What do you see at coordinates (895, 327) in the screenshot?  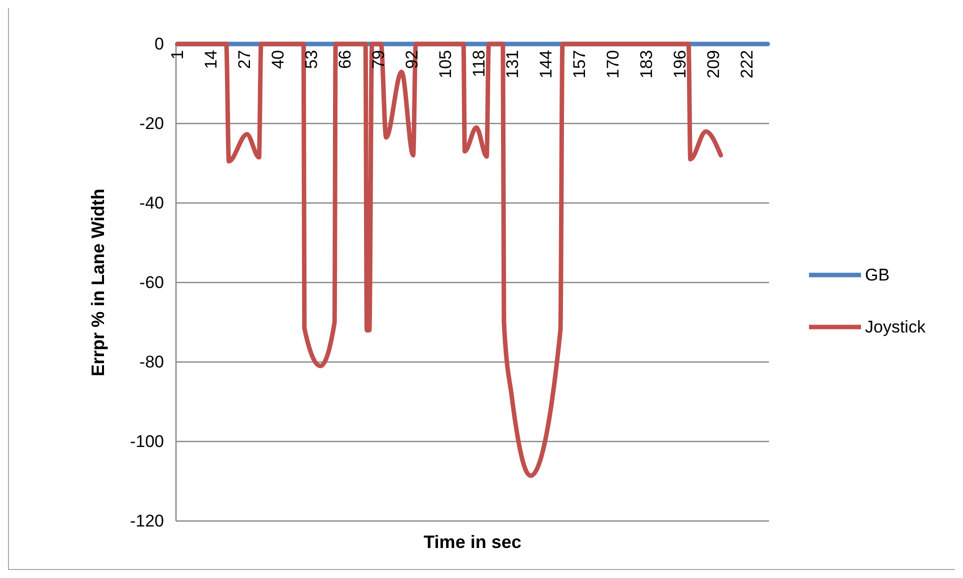 I see `legend-label: Joystick` at bounding box center [895, 327].